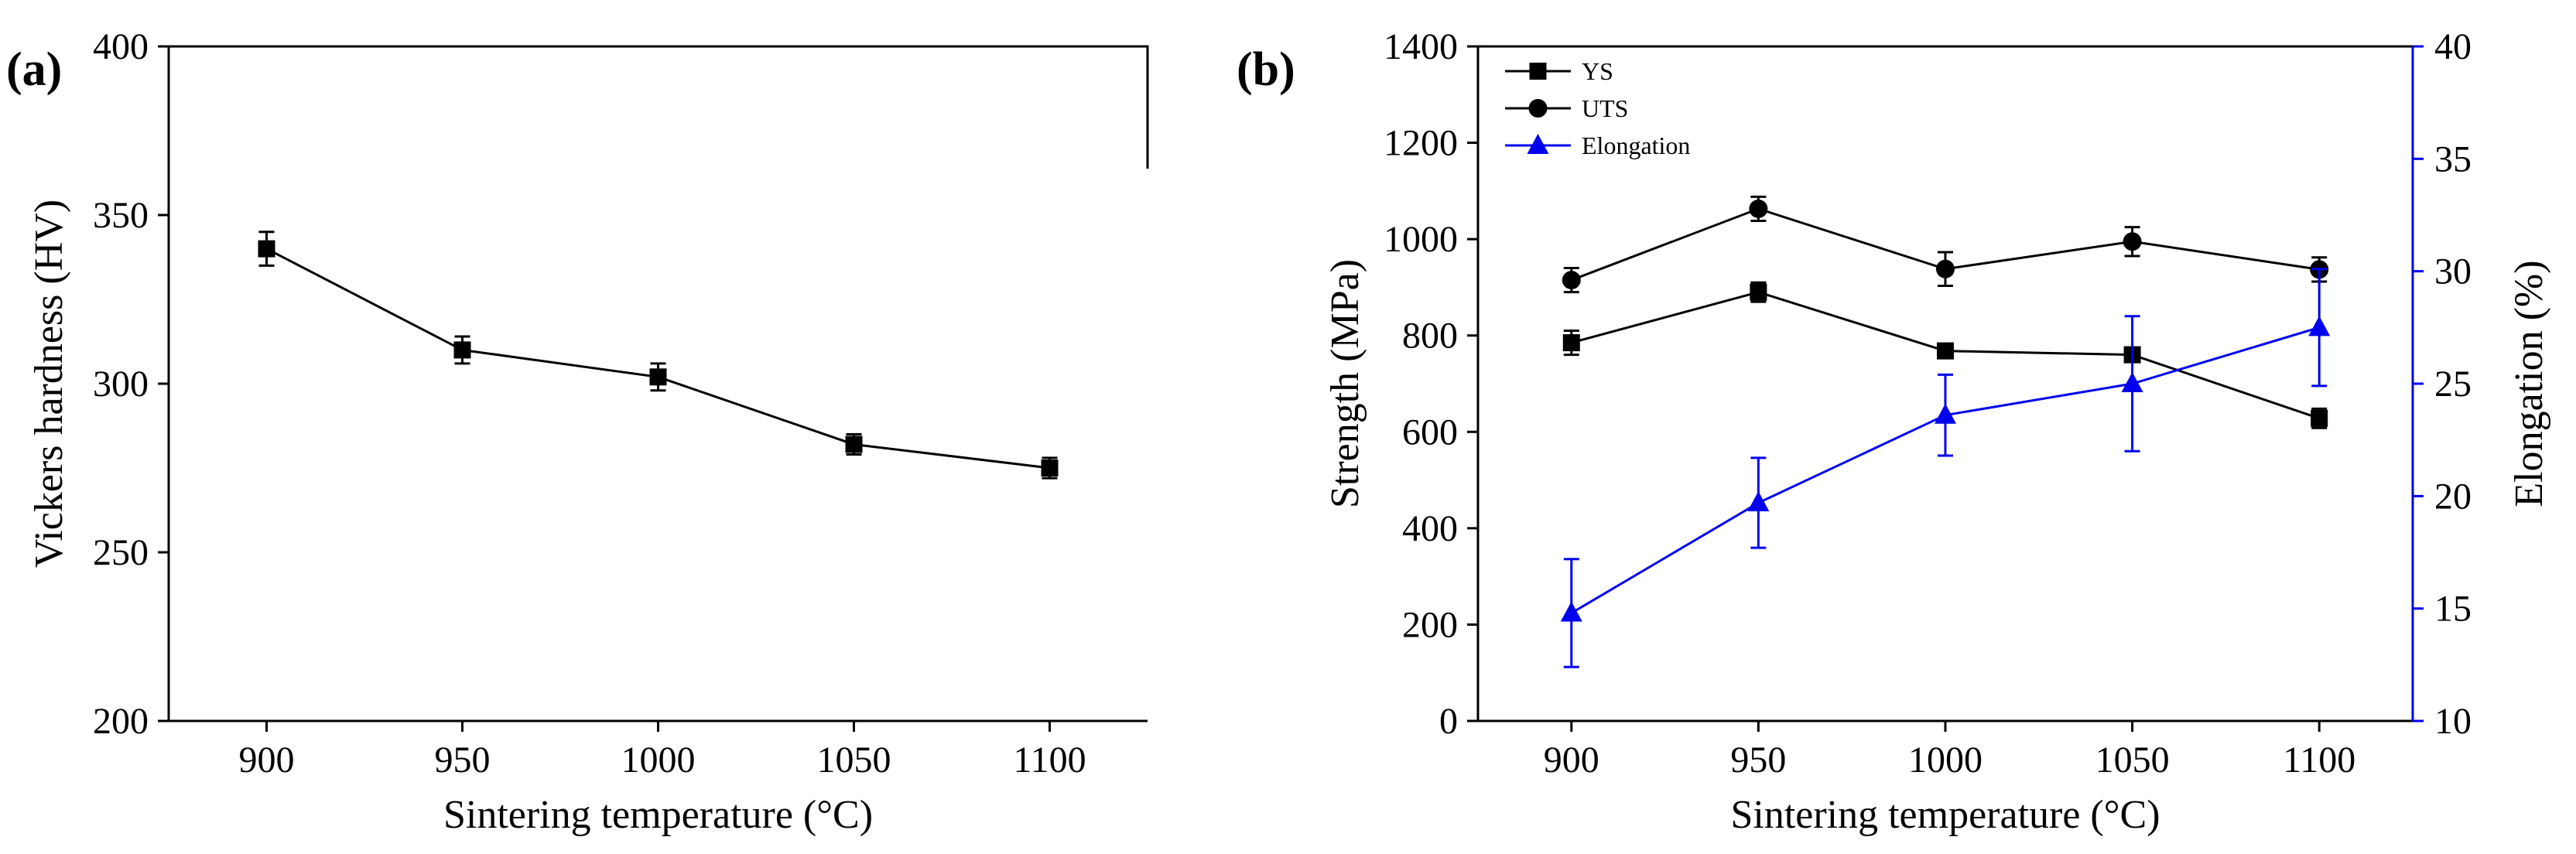 Image resolution: width=2576 pixels, height=854 pixels. What do you see at coordinates (1421, 143) in the screenshot?
I see `y-tick-label: 1200` at bounding box center [1421, 143].